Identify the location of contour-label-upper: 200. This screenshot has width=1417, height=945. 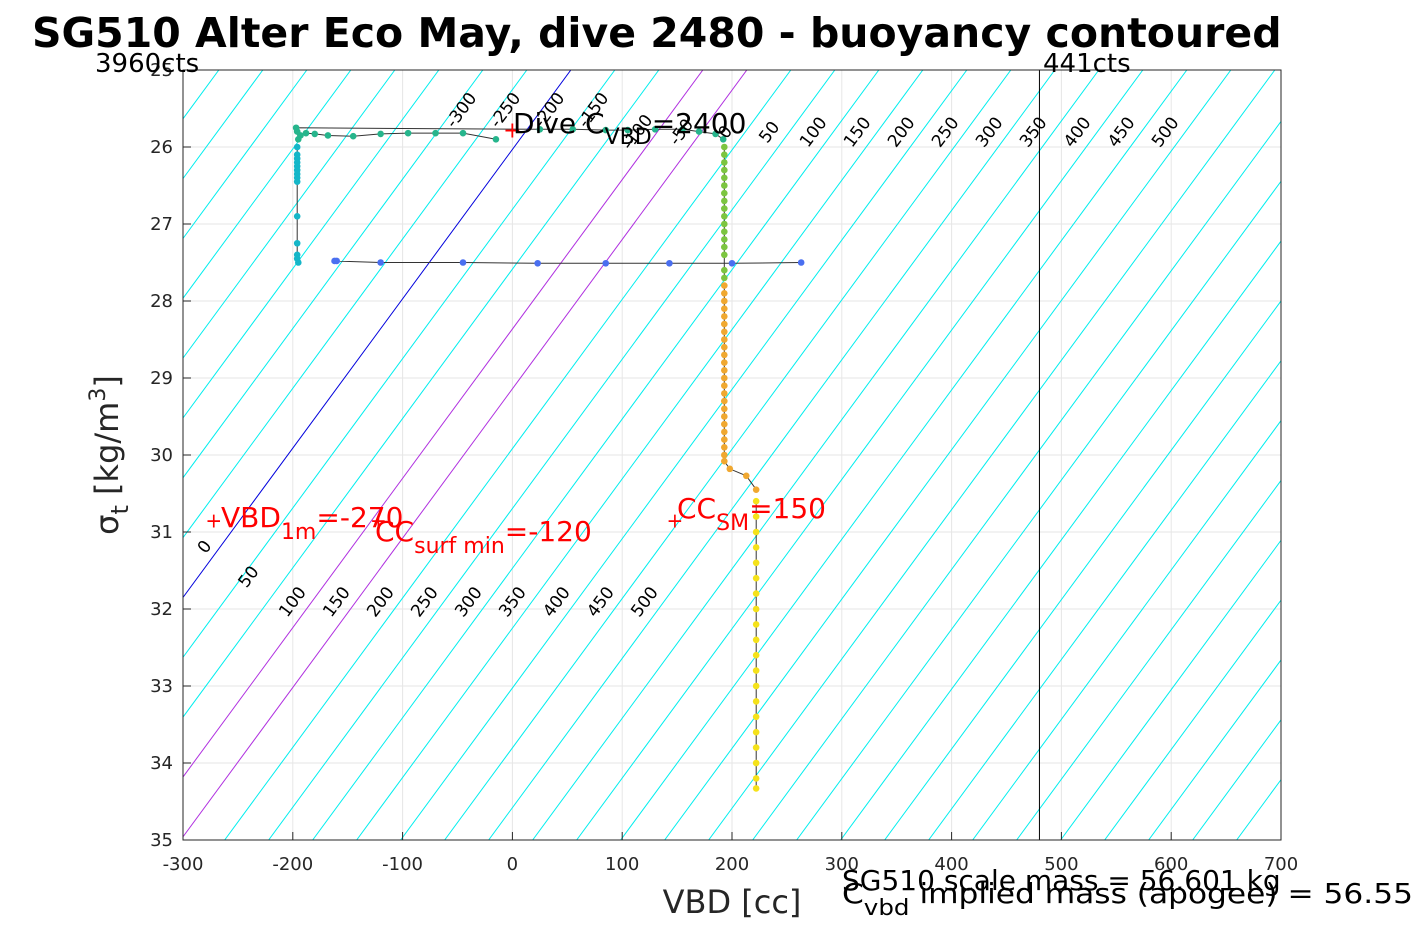
(902, 132).